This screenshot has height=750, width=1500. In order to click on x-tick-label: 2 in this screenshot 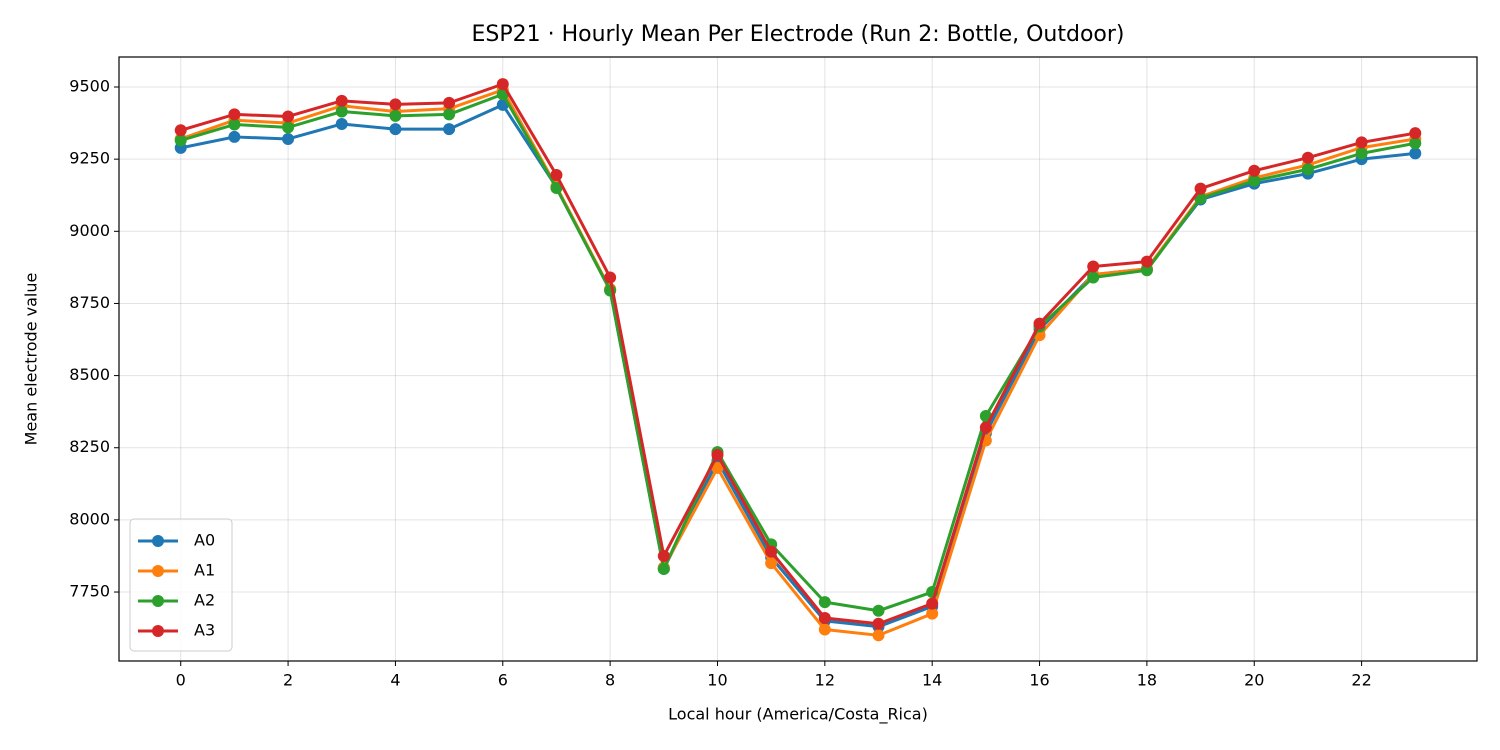, I will do `click(288, 680)`.